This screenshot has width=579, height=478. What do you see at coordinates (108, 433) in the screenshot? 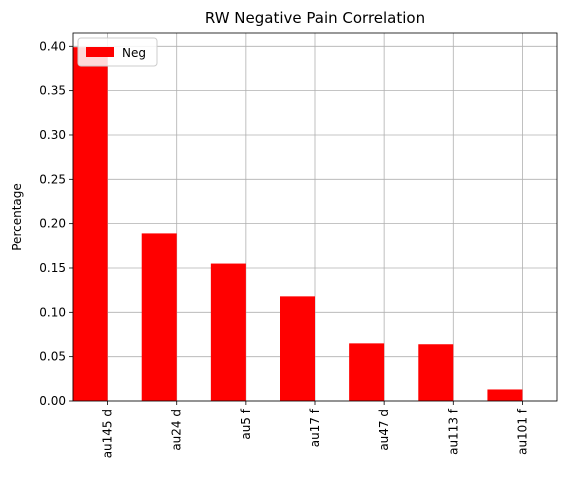
I see `x-tick-label: au145 d` at bounding box center [108, 433].